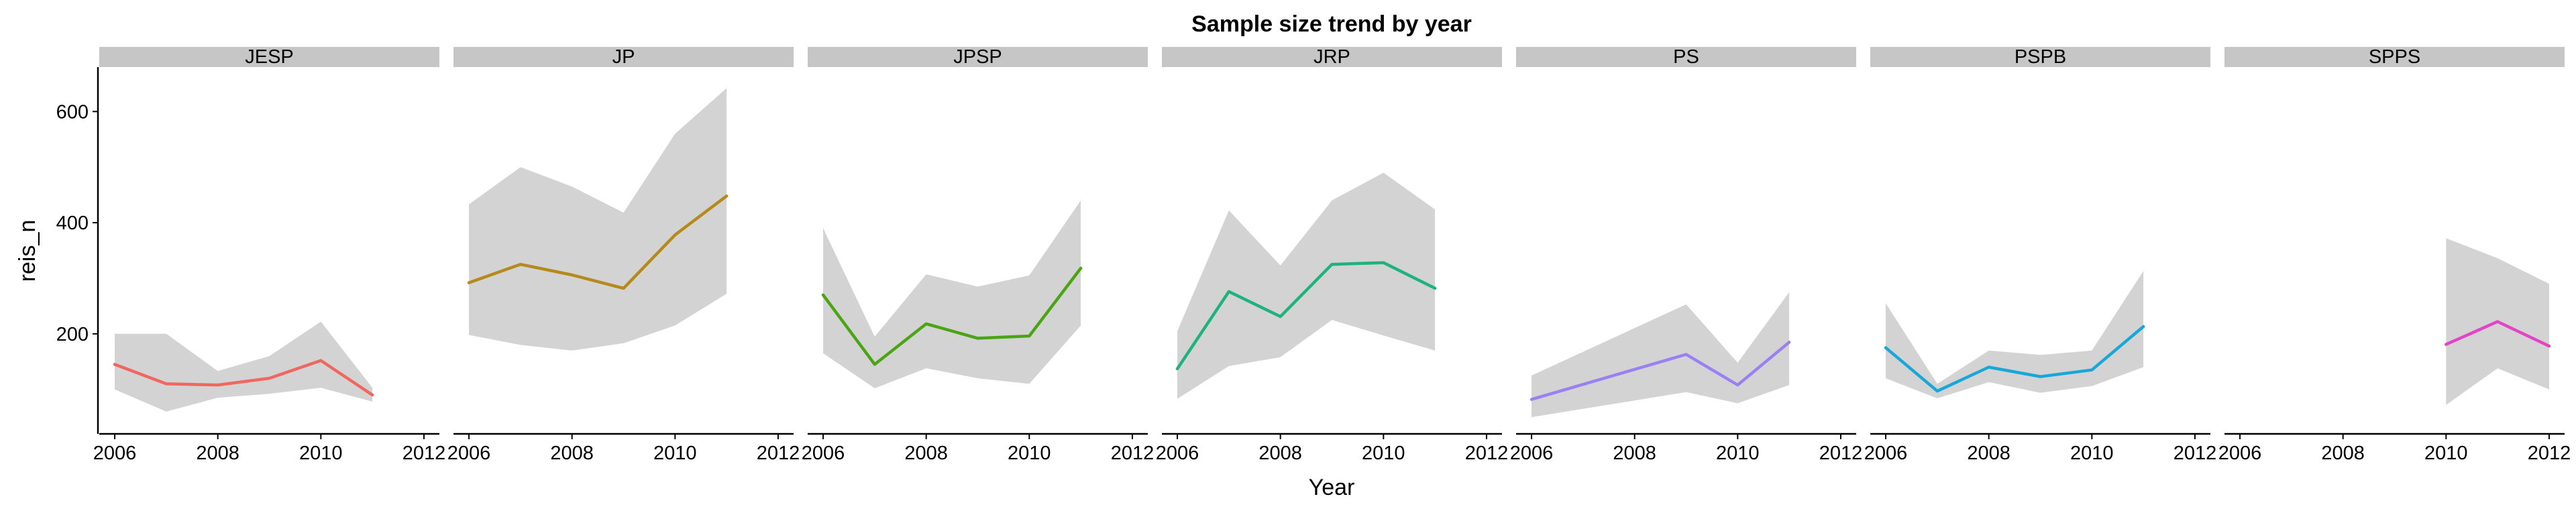 The width and height of the screenshot is (2576, 515). What do you see at coordinates (72, 112) in the screenshot?
I see `y-tick-label: 600` at bounding box center [72, 112].